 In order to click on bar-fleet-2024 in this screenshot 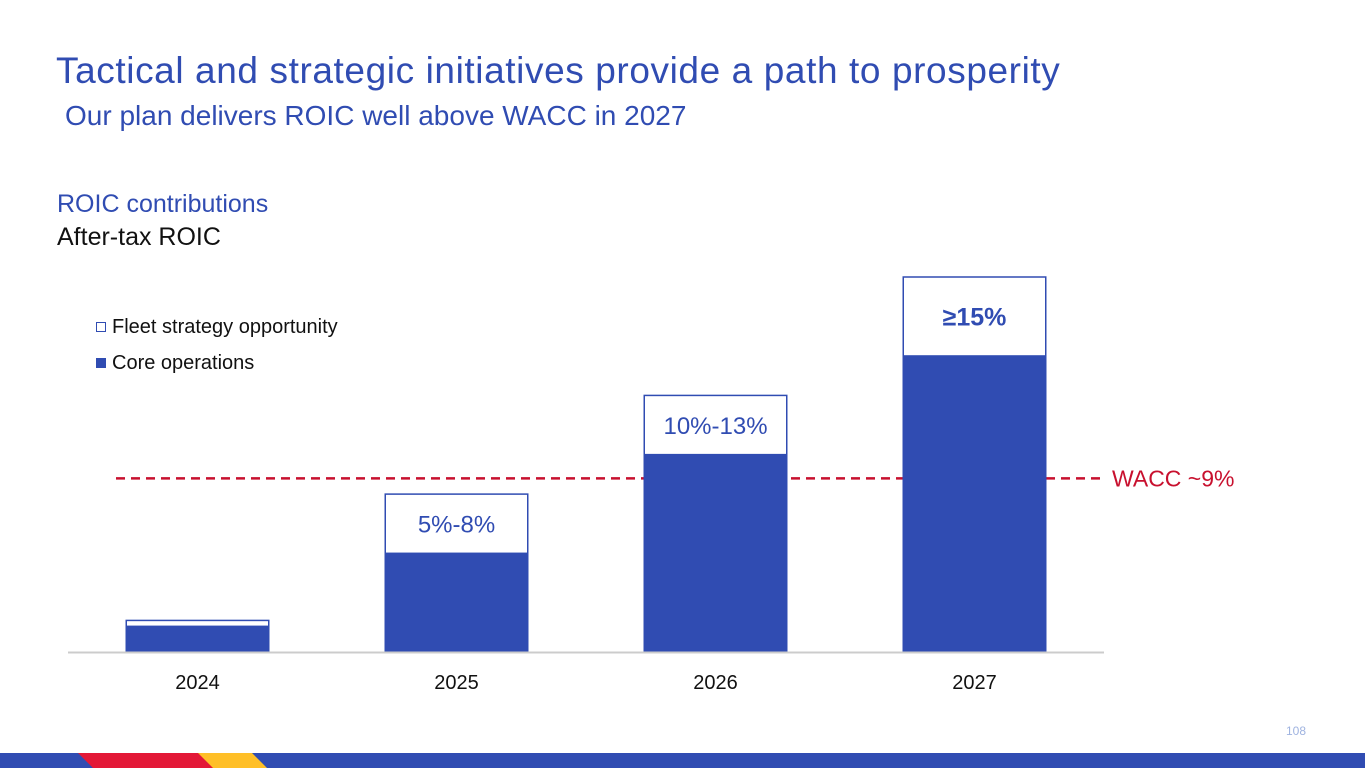, I will do `click(197, 623)`.